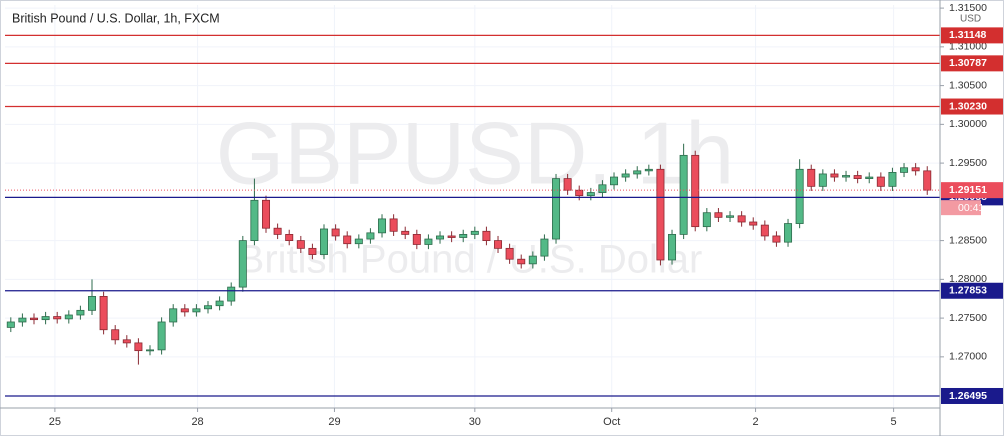 This screenshot has height=436, width=1004. I want to click on currency-bg, so click(969, 19).